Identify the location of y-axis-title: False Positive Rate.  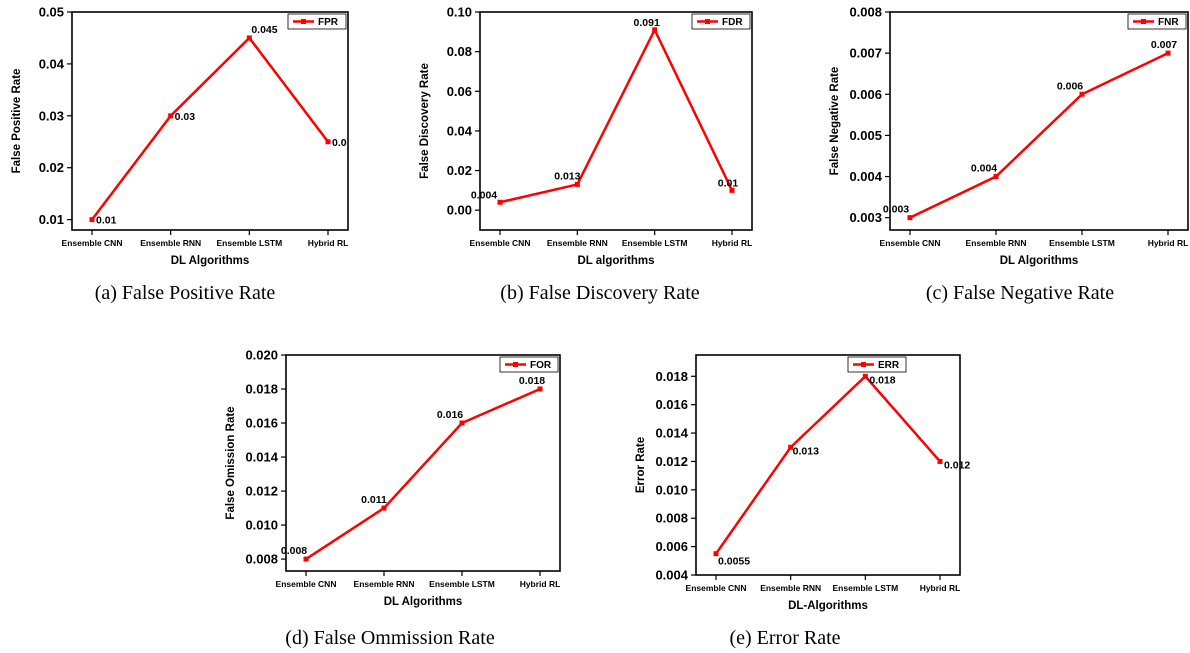
(17, 121).